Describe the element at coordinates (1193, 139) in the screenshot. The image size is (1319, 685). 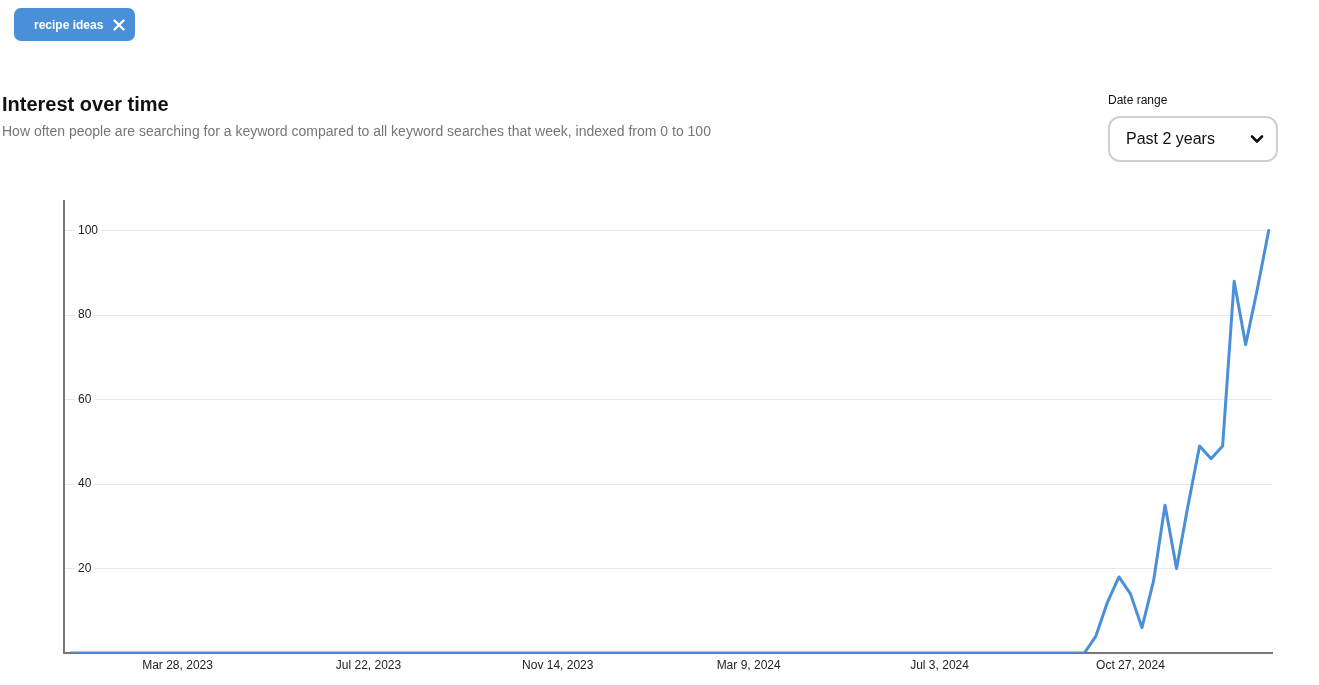
I see `dropdown-field: Past 2 years` at that location.